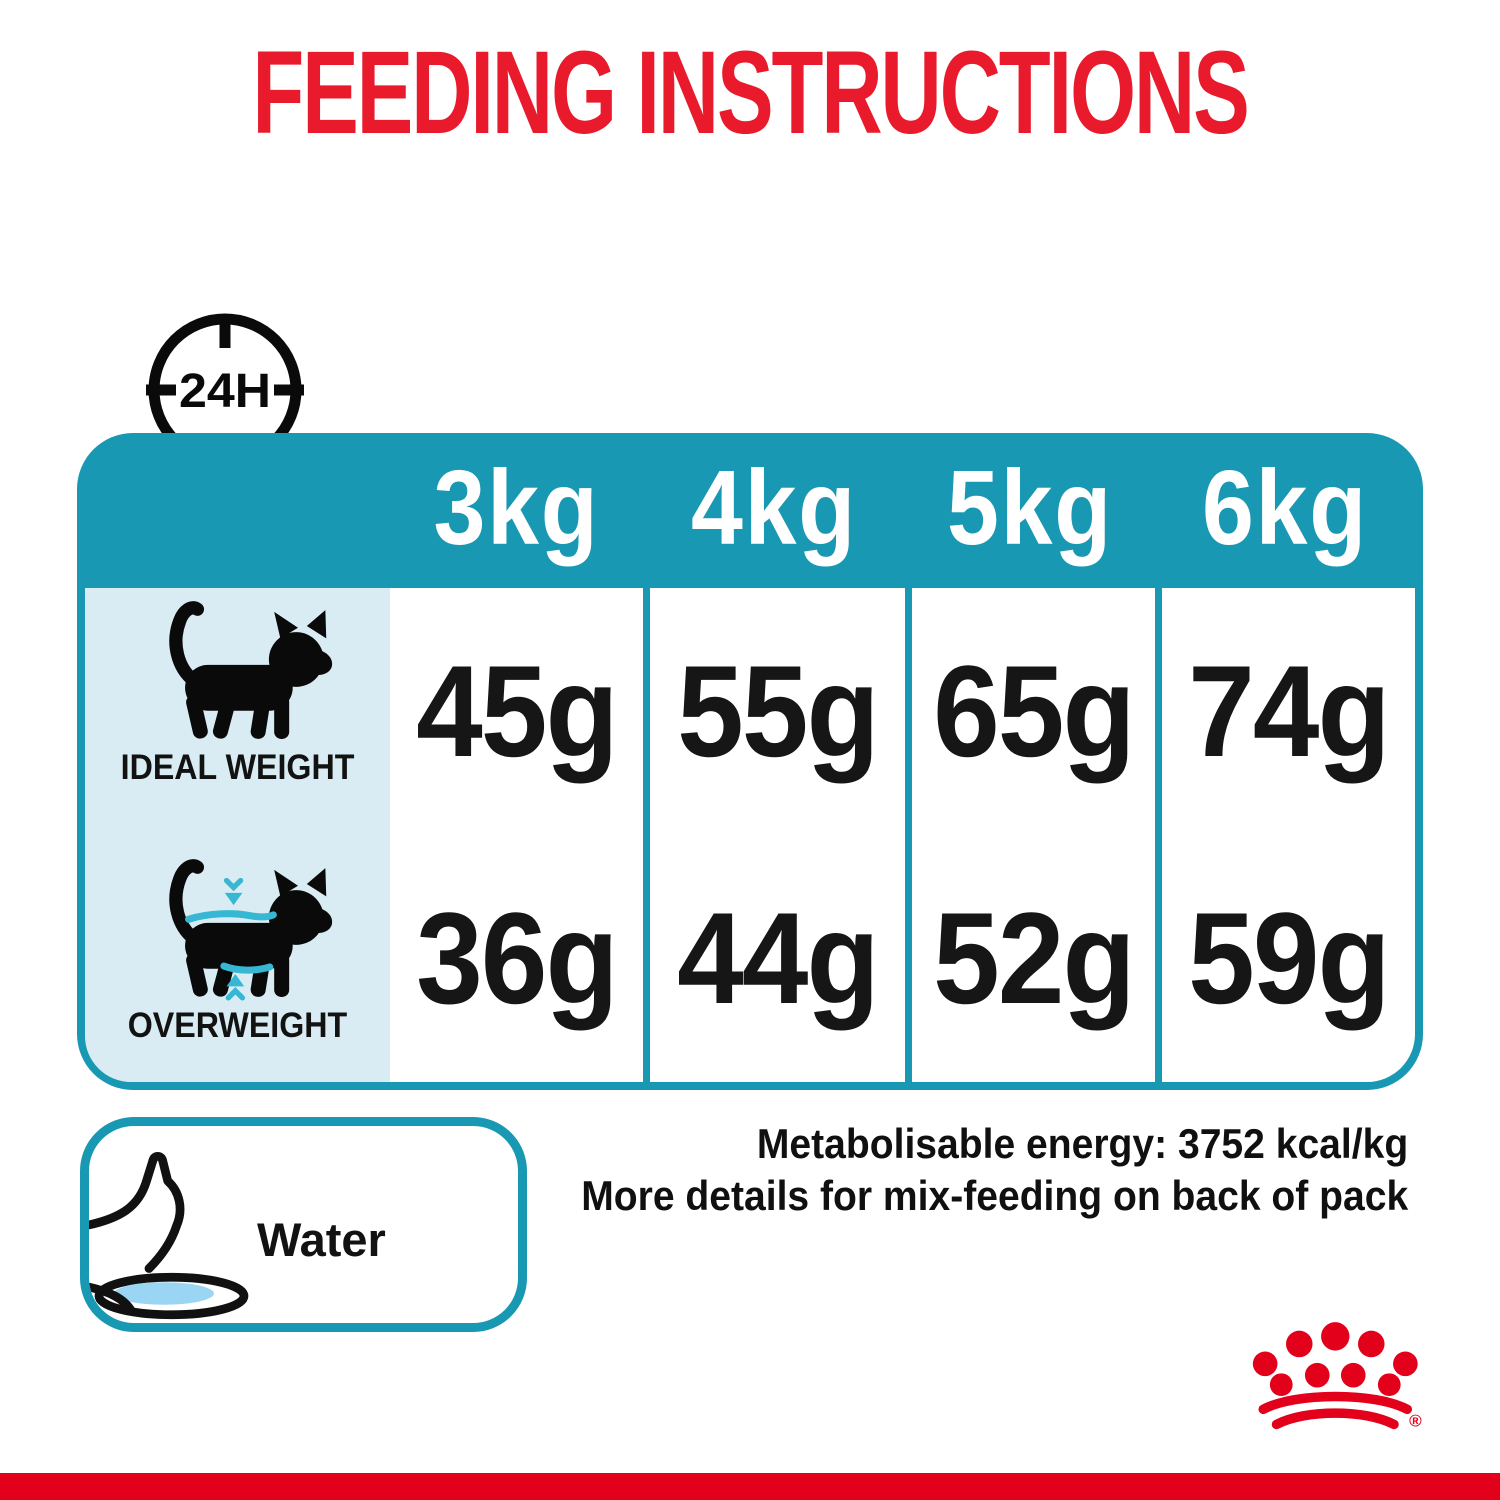 This screenshot has height=1500, width=1500. I want to click on overweight-5kg-value: 52g, so click(1034, 958).